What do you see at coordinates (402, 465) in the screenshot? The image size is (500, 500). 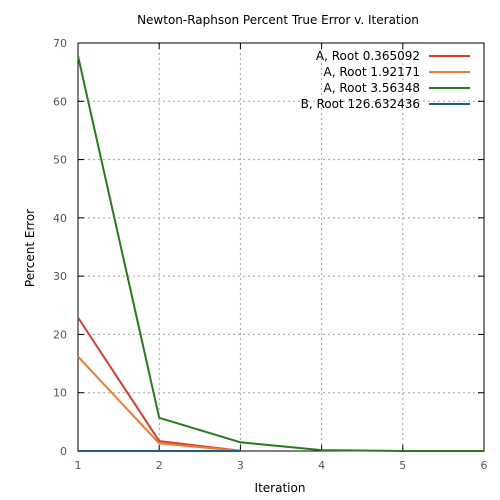 I see `x-tick-label: 5` at bounding box center [402, 465].